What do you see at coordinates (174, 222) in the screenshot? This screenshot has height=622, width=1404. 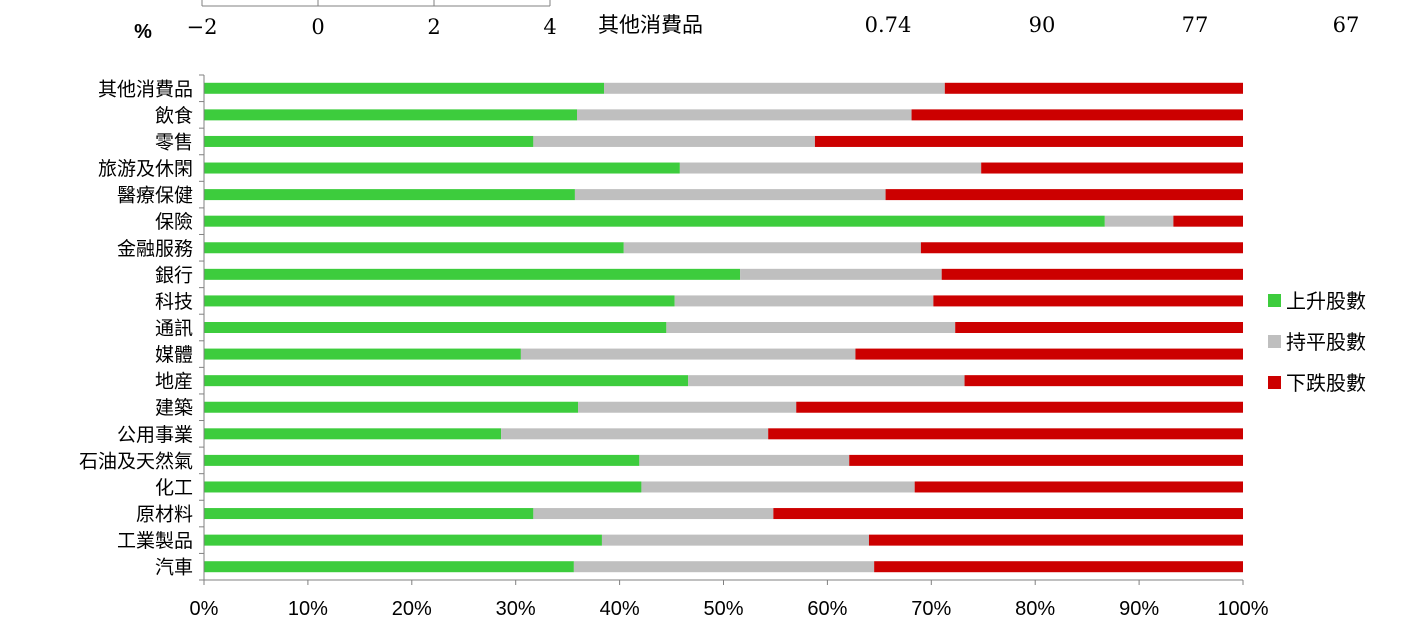 I see `category-label: 保險` at bounding box center [174, 222].